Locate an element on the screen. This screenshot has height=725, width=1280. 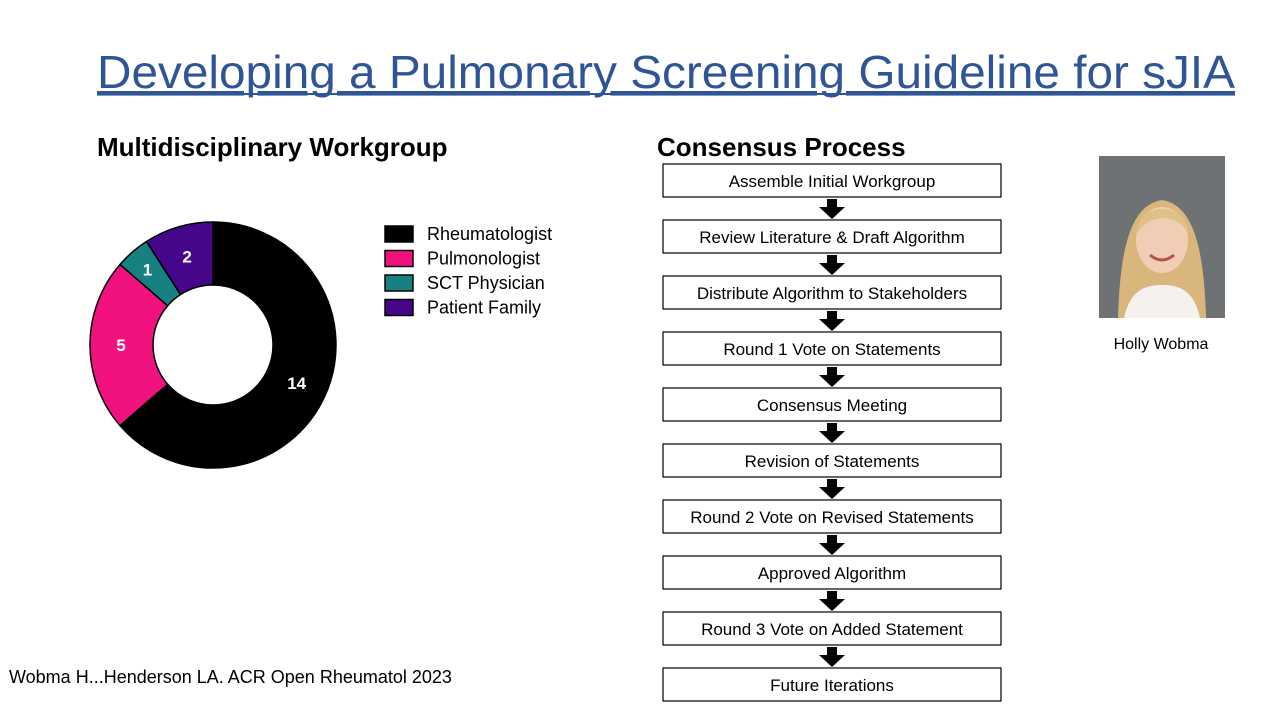
flow-title: Consensus Process is located at coordinates (781, 147).